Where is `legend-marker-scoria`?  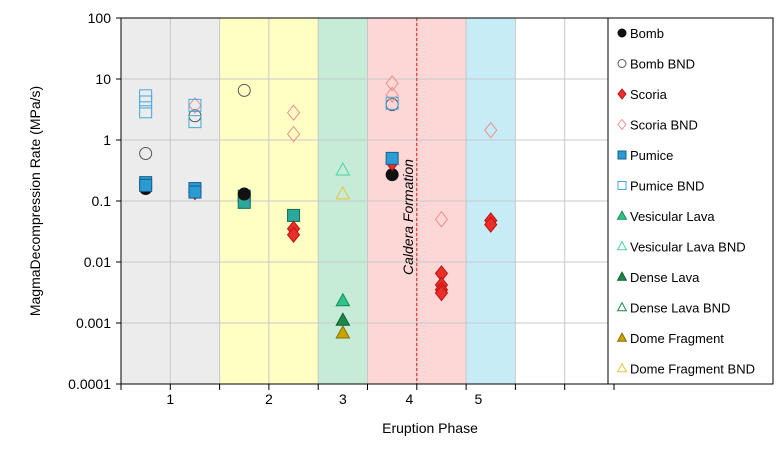 legend-marker-scoria is located at coordinates (622, 94).